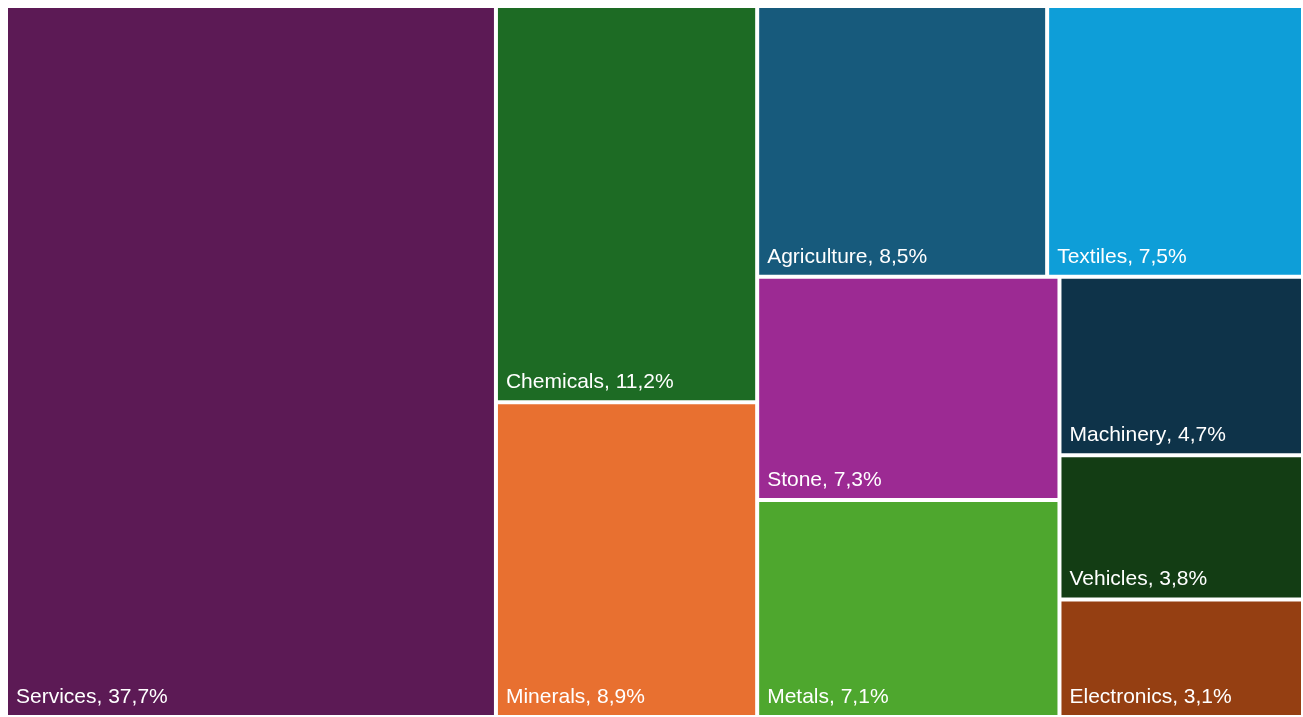 This screenshot has height=717, width=1303. I want to click on category-label: Agriculture, so click(817, 255).